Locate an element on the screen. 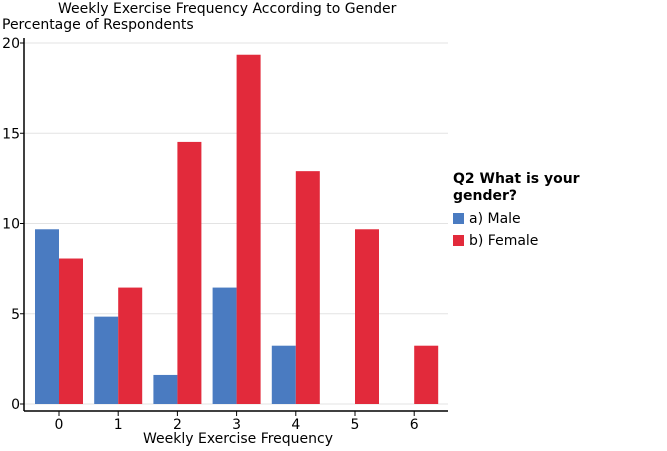 This screenshot has width=667, height=451. y-tick-label: 10 is located at coordinates (11, 225).